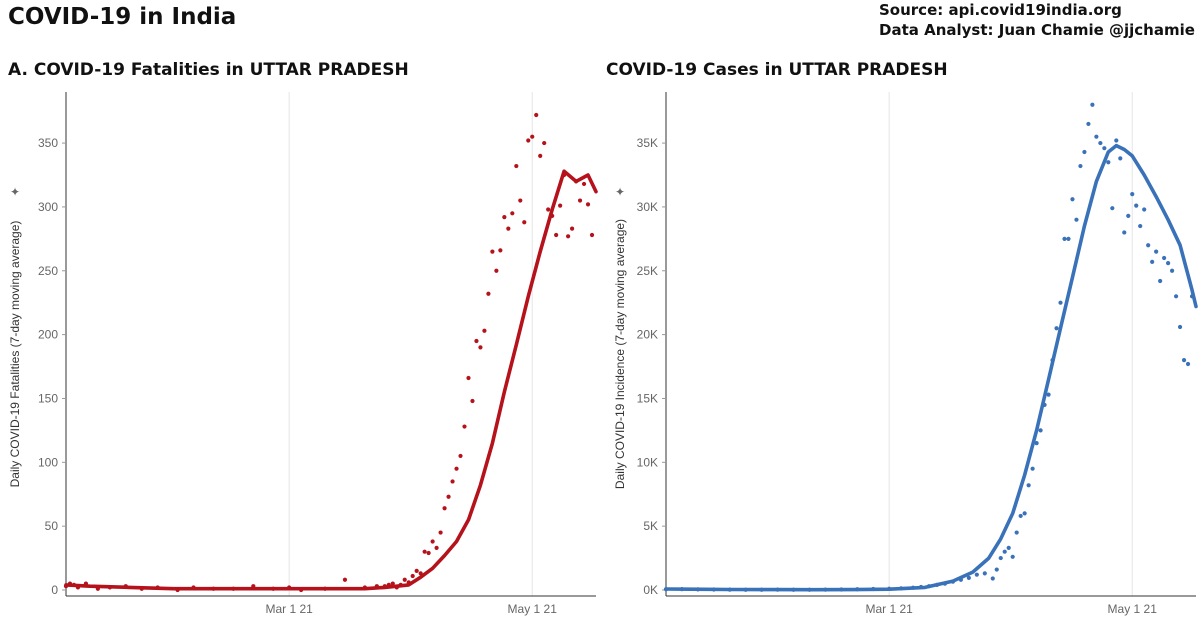 The width and height of the screenshot is (1200, 624). Describe the element at coordinates (889, 609) in the screenshot. I see `x-tick-label: Mar 1 21` at that location.